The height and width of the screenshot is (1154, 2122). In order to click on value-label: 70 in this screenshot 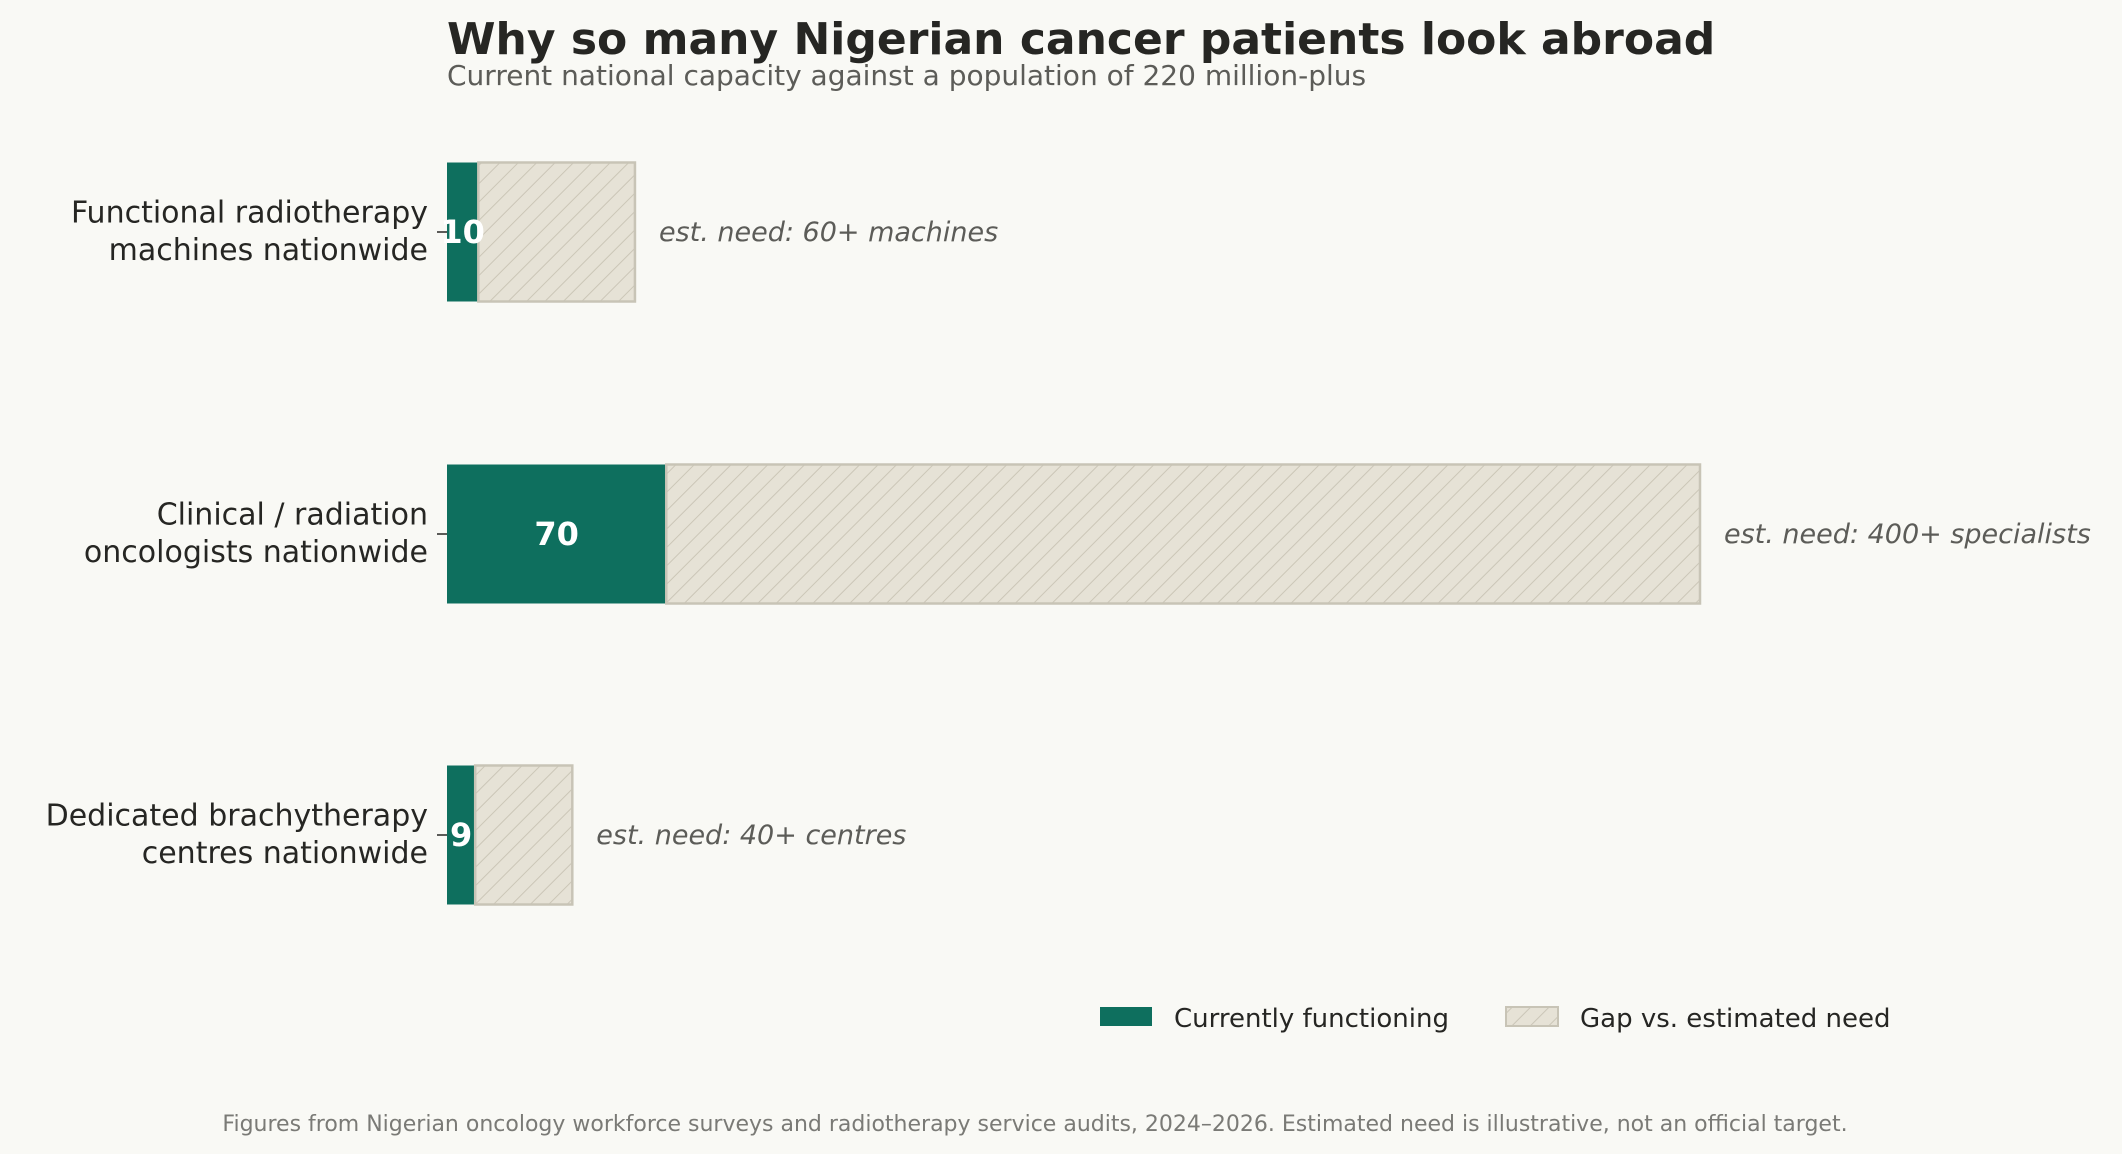, I will do `click(556, 534)`.